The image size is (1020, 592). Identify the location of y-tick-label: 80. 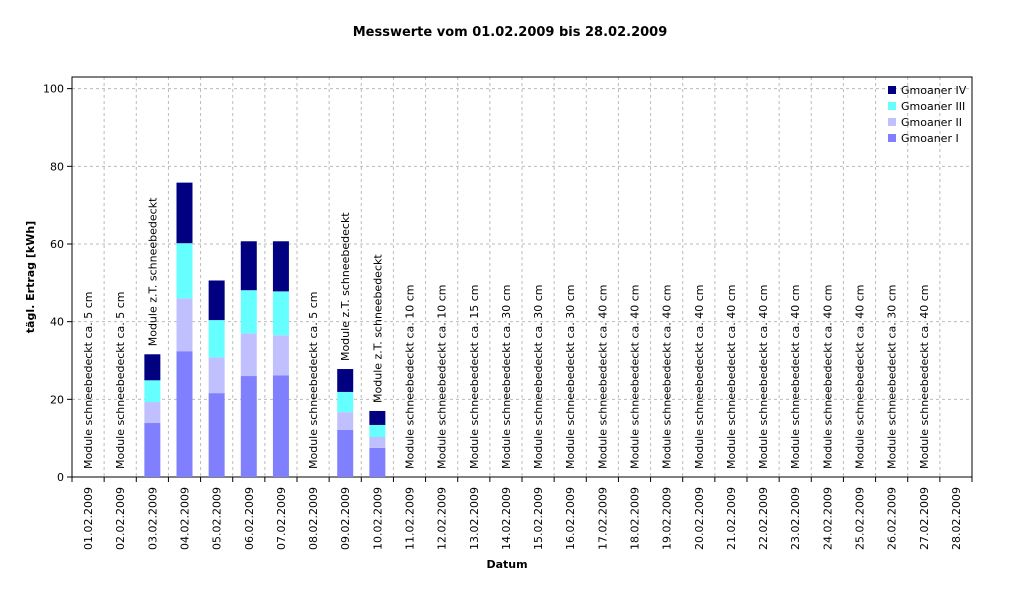
(57, 166).